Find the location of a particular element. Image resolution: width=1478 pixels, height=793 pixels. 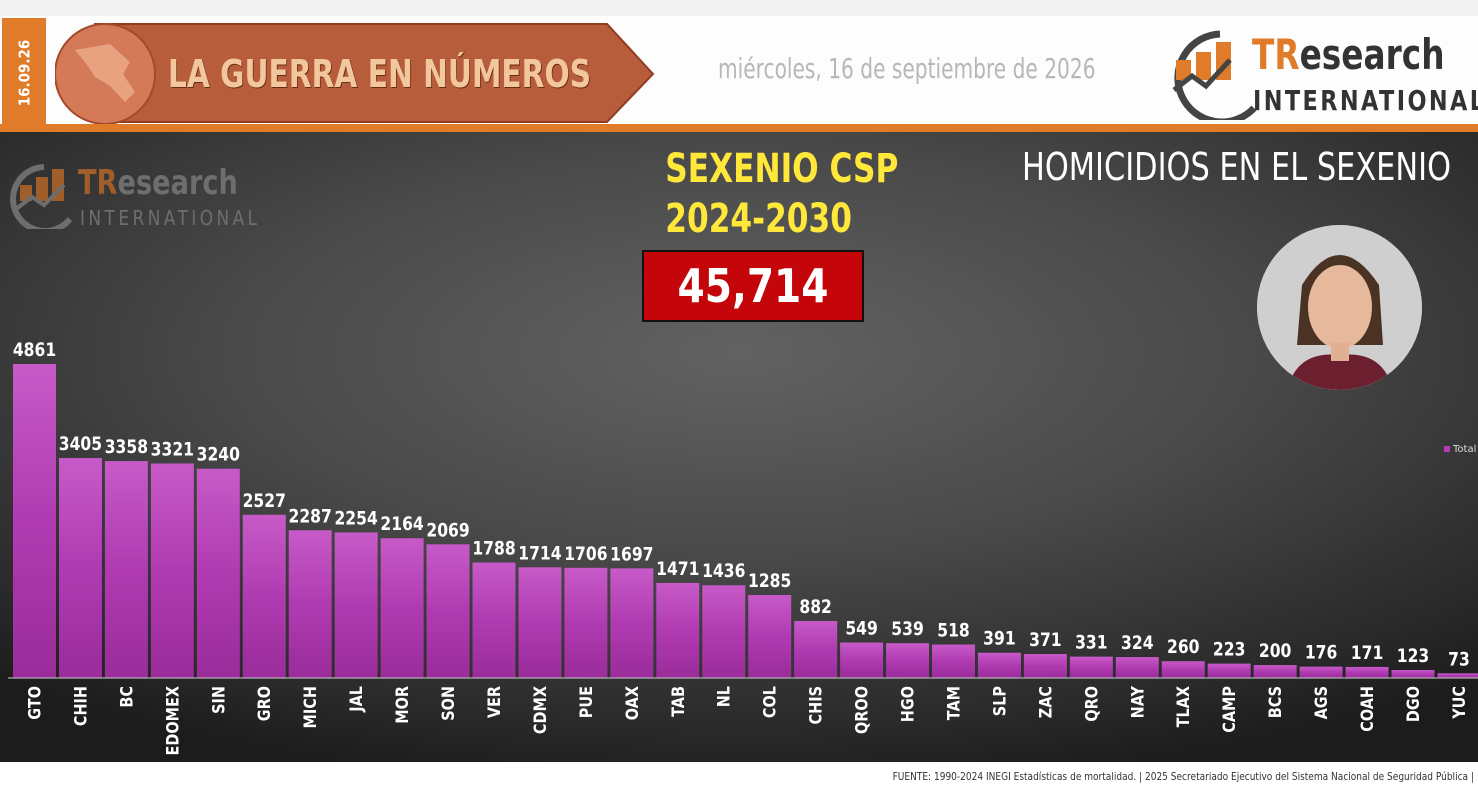

bar-chih is located at coordinates (80, 568).